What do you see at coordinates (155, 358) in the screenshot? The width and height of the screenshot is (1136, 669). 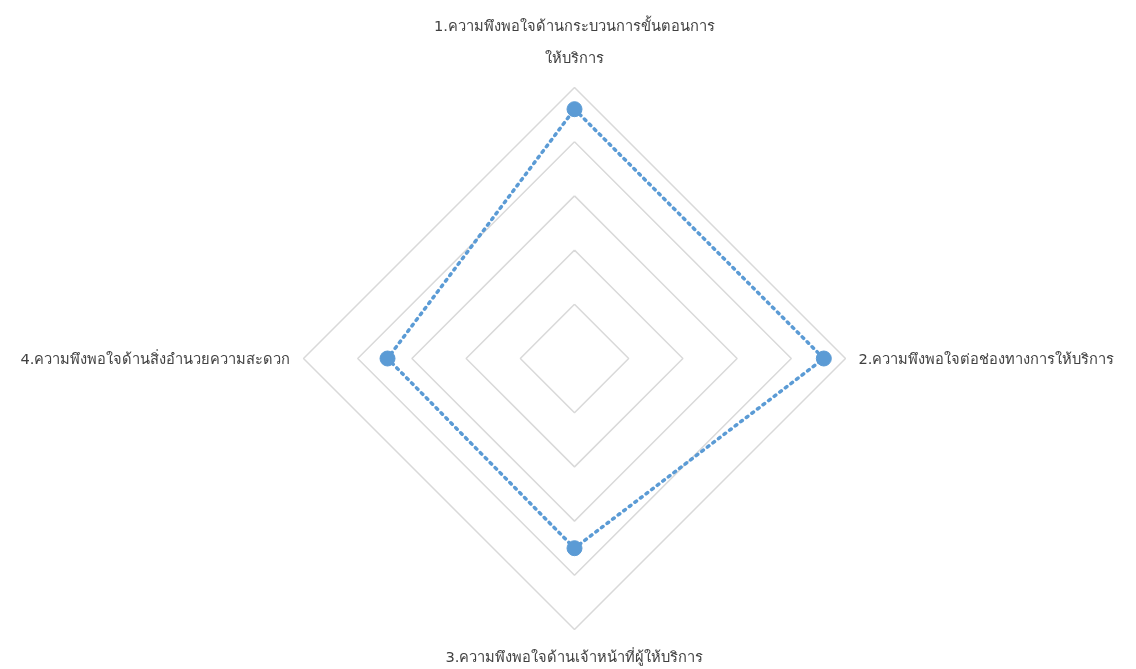 I see `spoke-label: 4.ความพึงพอใจด้านสิ่งอำนวยความสะดวก` at bounding box center [155, 358].